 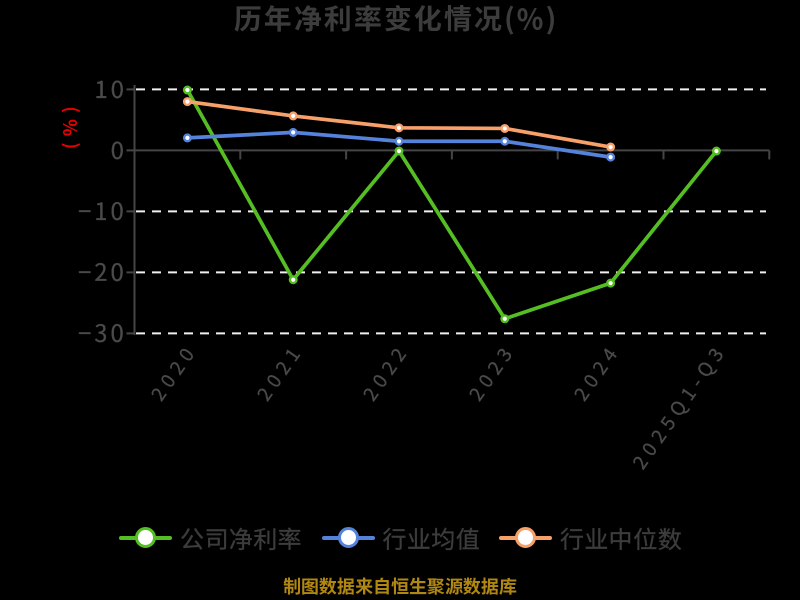 What do you see at coordinates (621, 537) in the screenshot?
I see `legend-label: 行业中位数` at bounding box center [621, 537].